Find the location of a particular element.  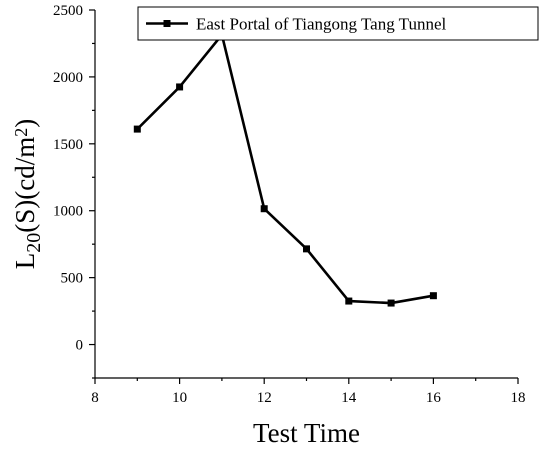

y-tick-label: 0 is located at coordinates (80, 346).